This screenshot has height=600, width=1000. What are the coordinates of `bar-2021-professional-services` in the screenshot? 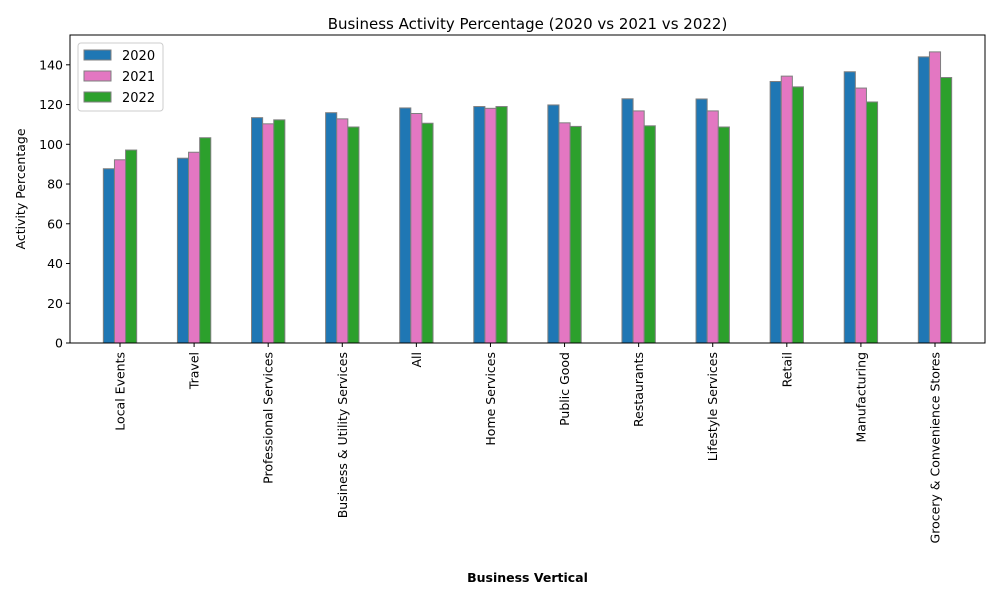 It's located at (268, 233).